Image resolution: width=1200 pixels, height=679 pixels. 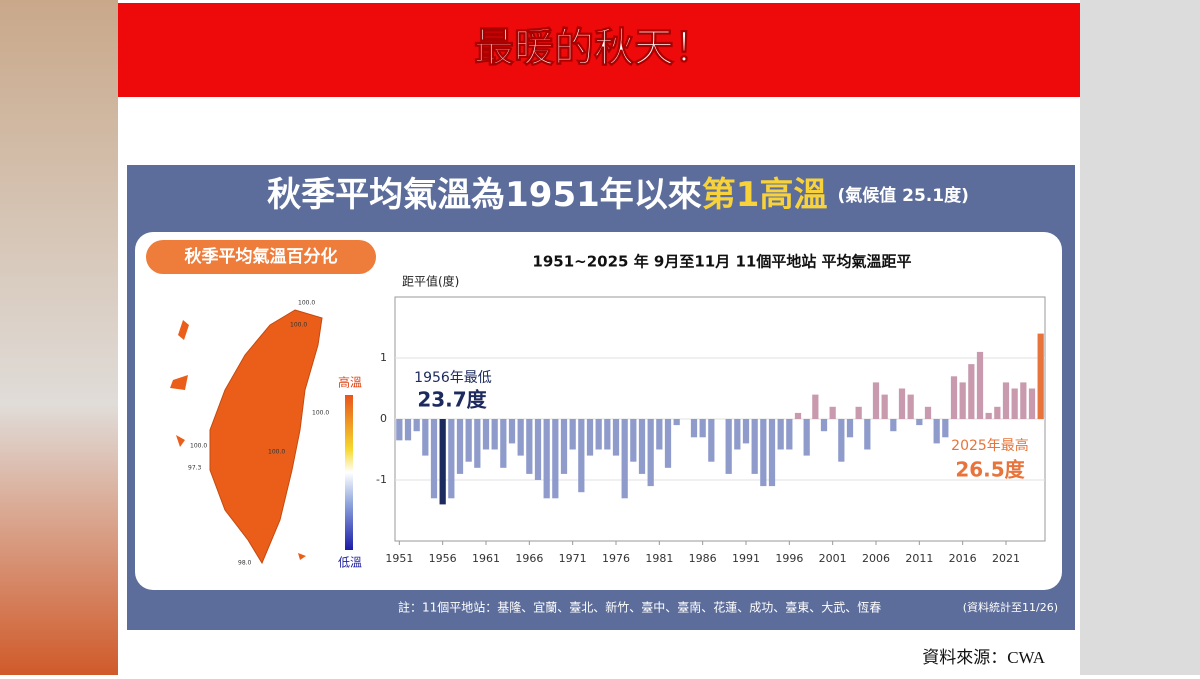 What do you see at coordinates (721, 262) in the screenshot?
I see `chart-title: 1951~2025 年 9月至11月 11個平地站 平均氣溫距平` at bounding box center [721, 262].